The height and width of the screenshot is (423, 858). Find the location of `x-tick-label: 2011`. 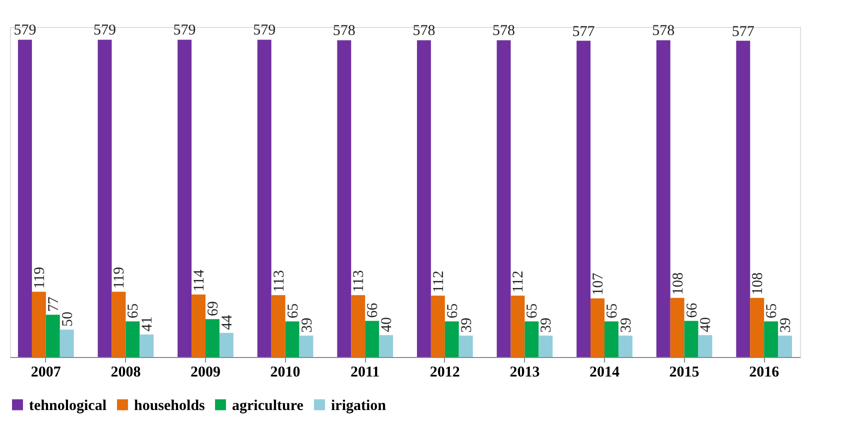

x-tick-label: 2011 is located at coordinates (365, 372).